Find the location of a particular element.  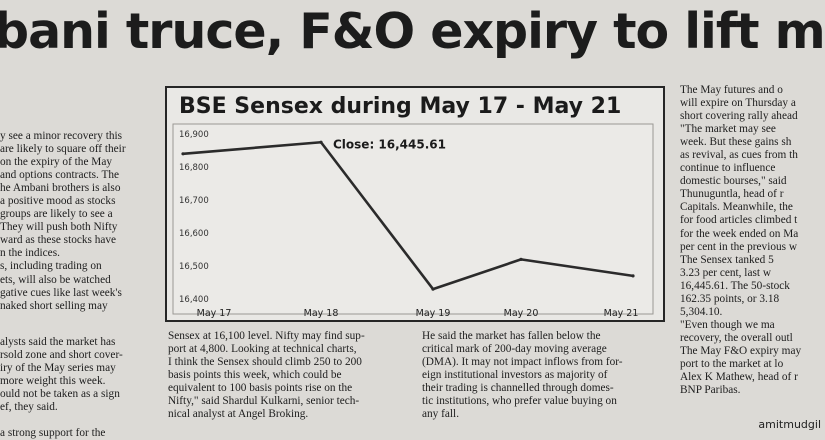

text-line: s, including trading on is located at coordinates (51, 266).